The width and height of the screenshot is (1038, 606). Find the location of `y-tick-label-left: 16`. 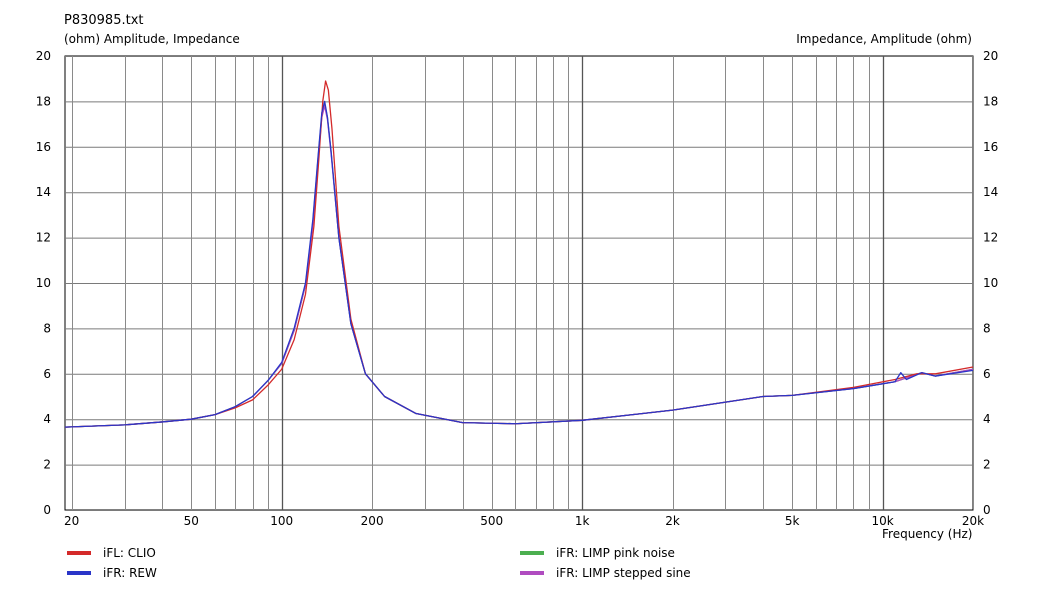

y-tick-label-left: 16 is located at coordinates (43, 147).